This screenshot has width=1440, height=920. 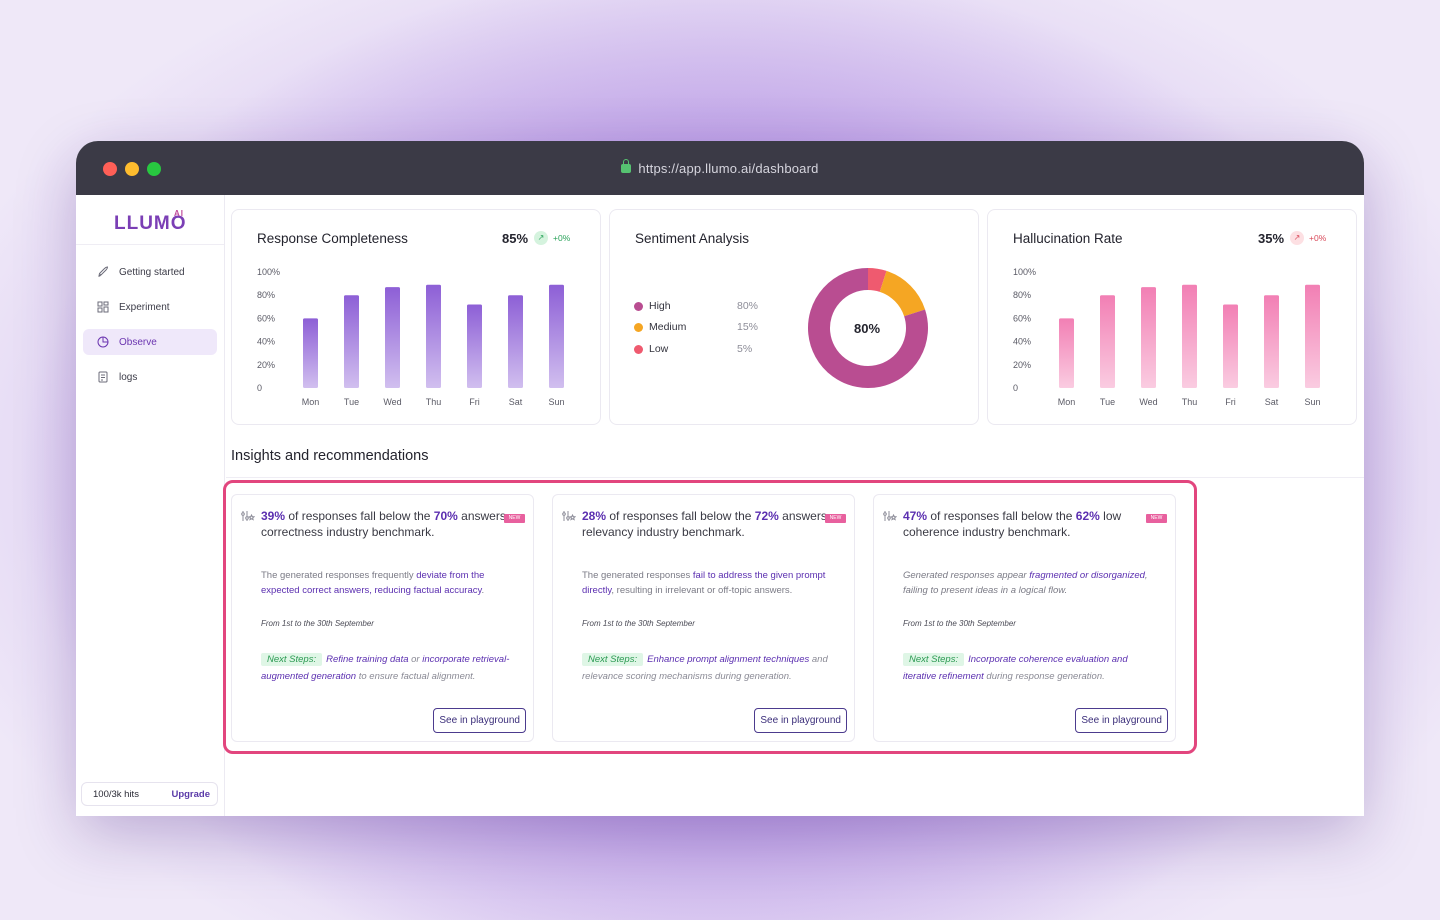 What do you see at coordinates (728, 659) in the screenshot?
I see `step-highlight: Enhance prompt alignment techniques` at bounding box center [728, 659].